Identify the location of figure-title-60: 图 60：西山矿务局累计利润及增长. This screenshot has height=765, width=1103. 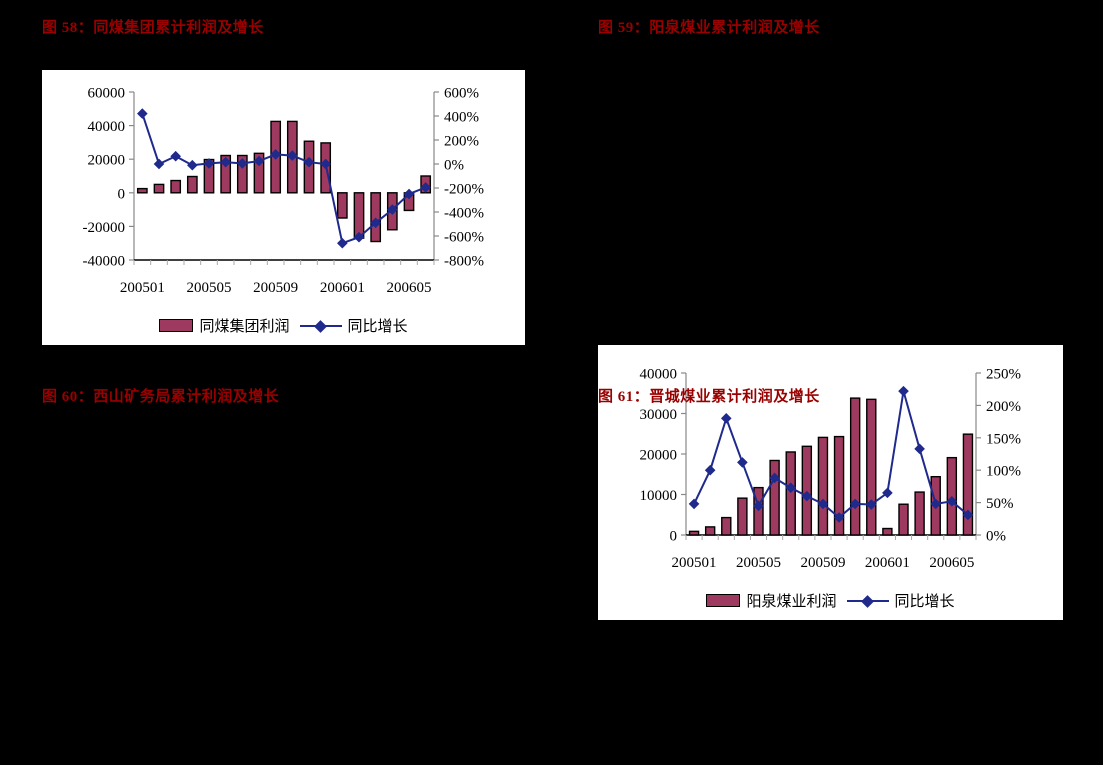
(161, 397).